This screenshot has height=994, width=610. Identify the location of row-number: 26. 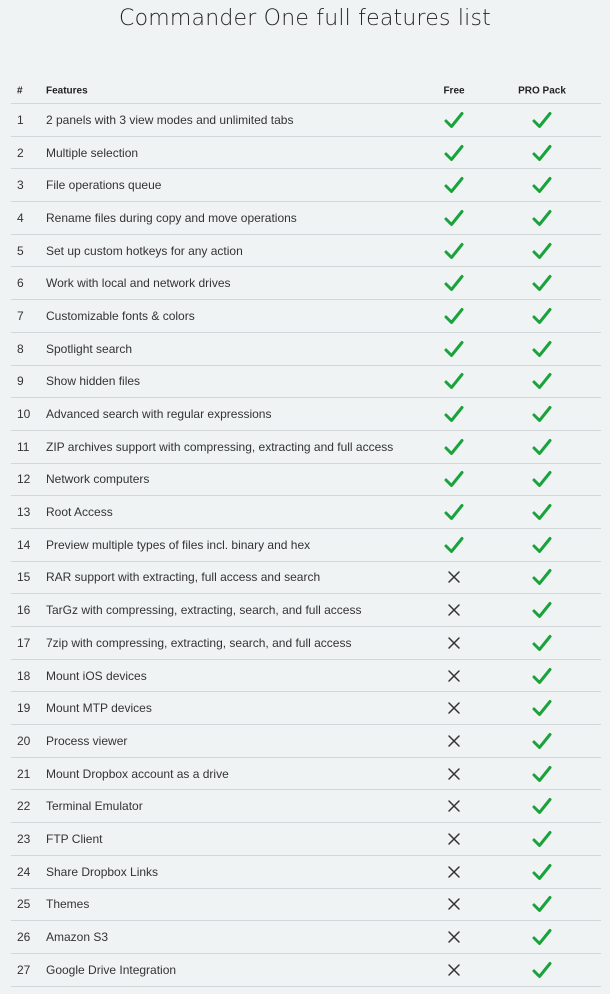
(24, 937).